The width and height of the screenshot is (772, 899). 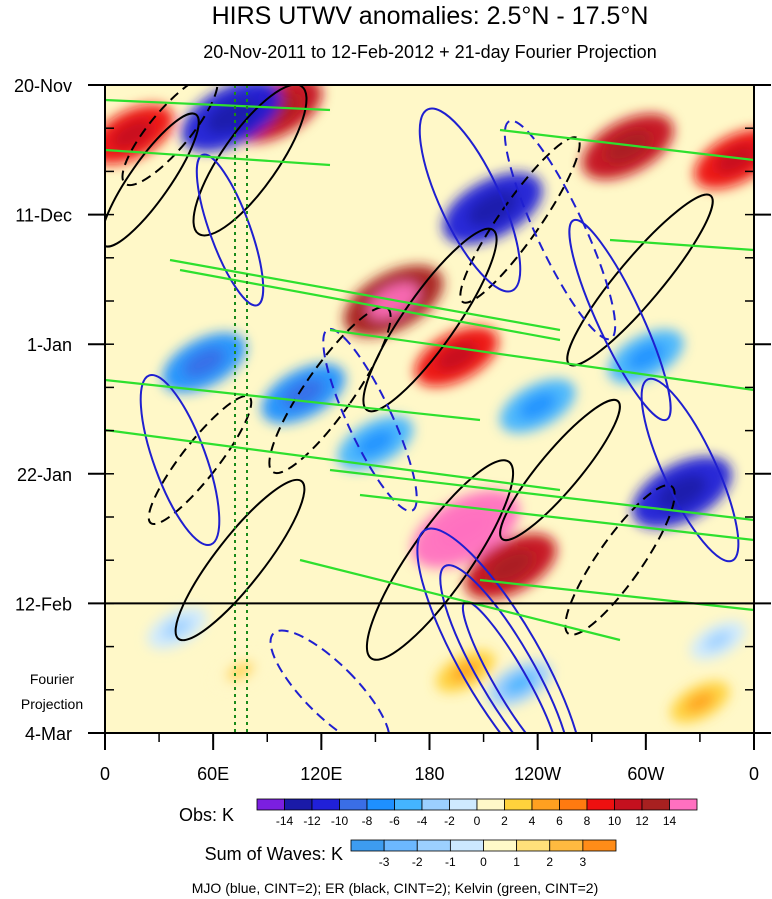 What do you see at coordinates (615, 821) in the screenshot?
I see `colorbar-label: 10` at bounding box center [615, 821].